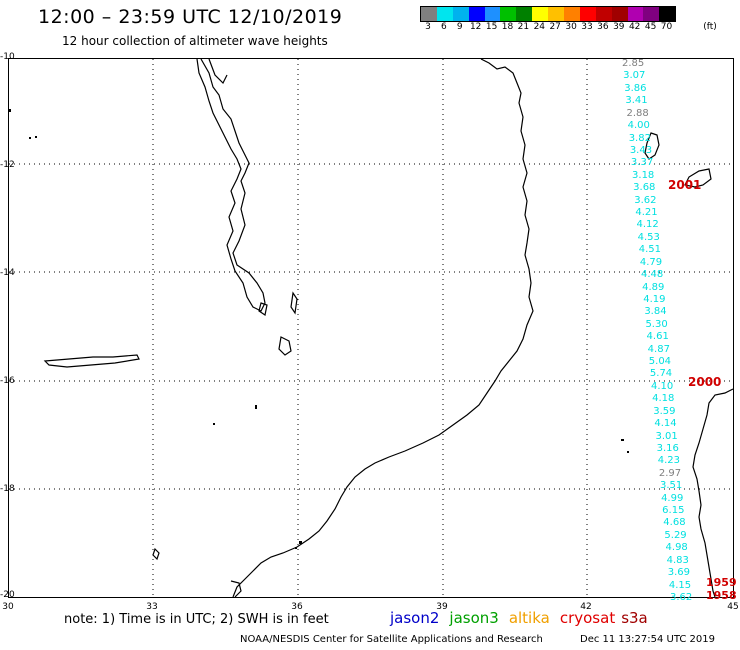 The height and width of the screenshot is (650, 740). What do you see at coordinates (7, 381) in the screenshot?
I see `lat-label: -16` at bounding box center [7, 381].